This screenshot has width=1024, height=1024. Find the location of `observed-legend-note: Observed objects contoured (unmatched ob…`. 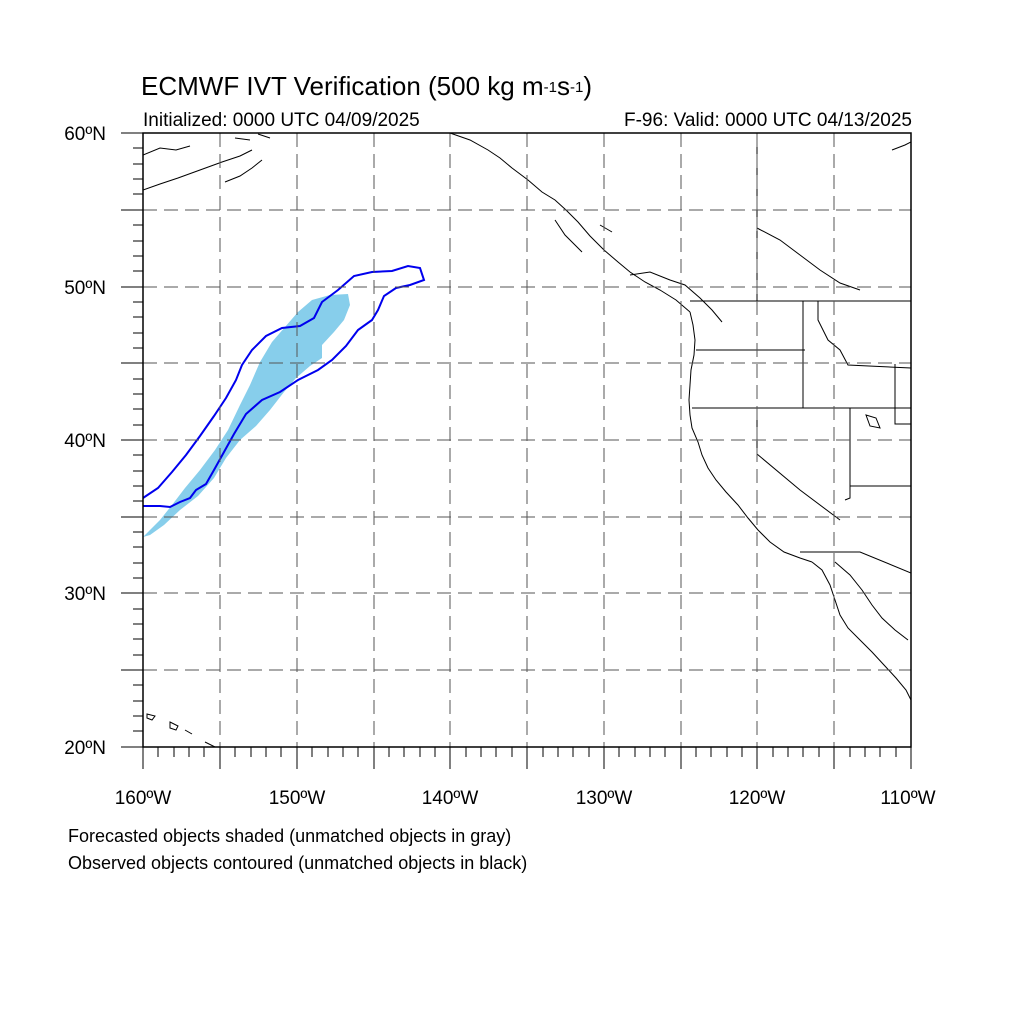

observed-legend-note: Observed objects contoured (unmatched ob… is located at coordinates (298, 863).